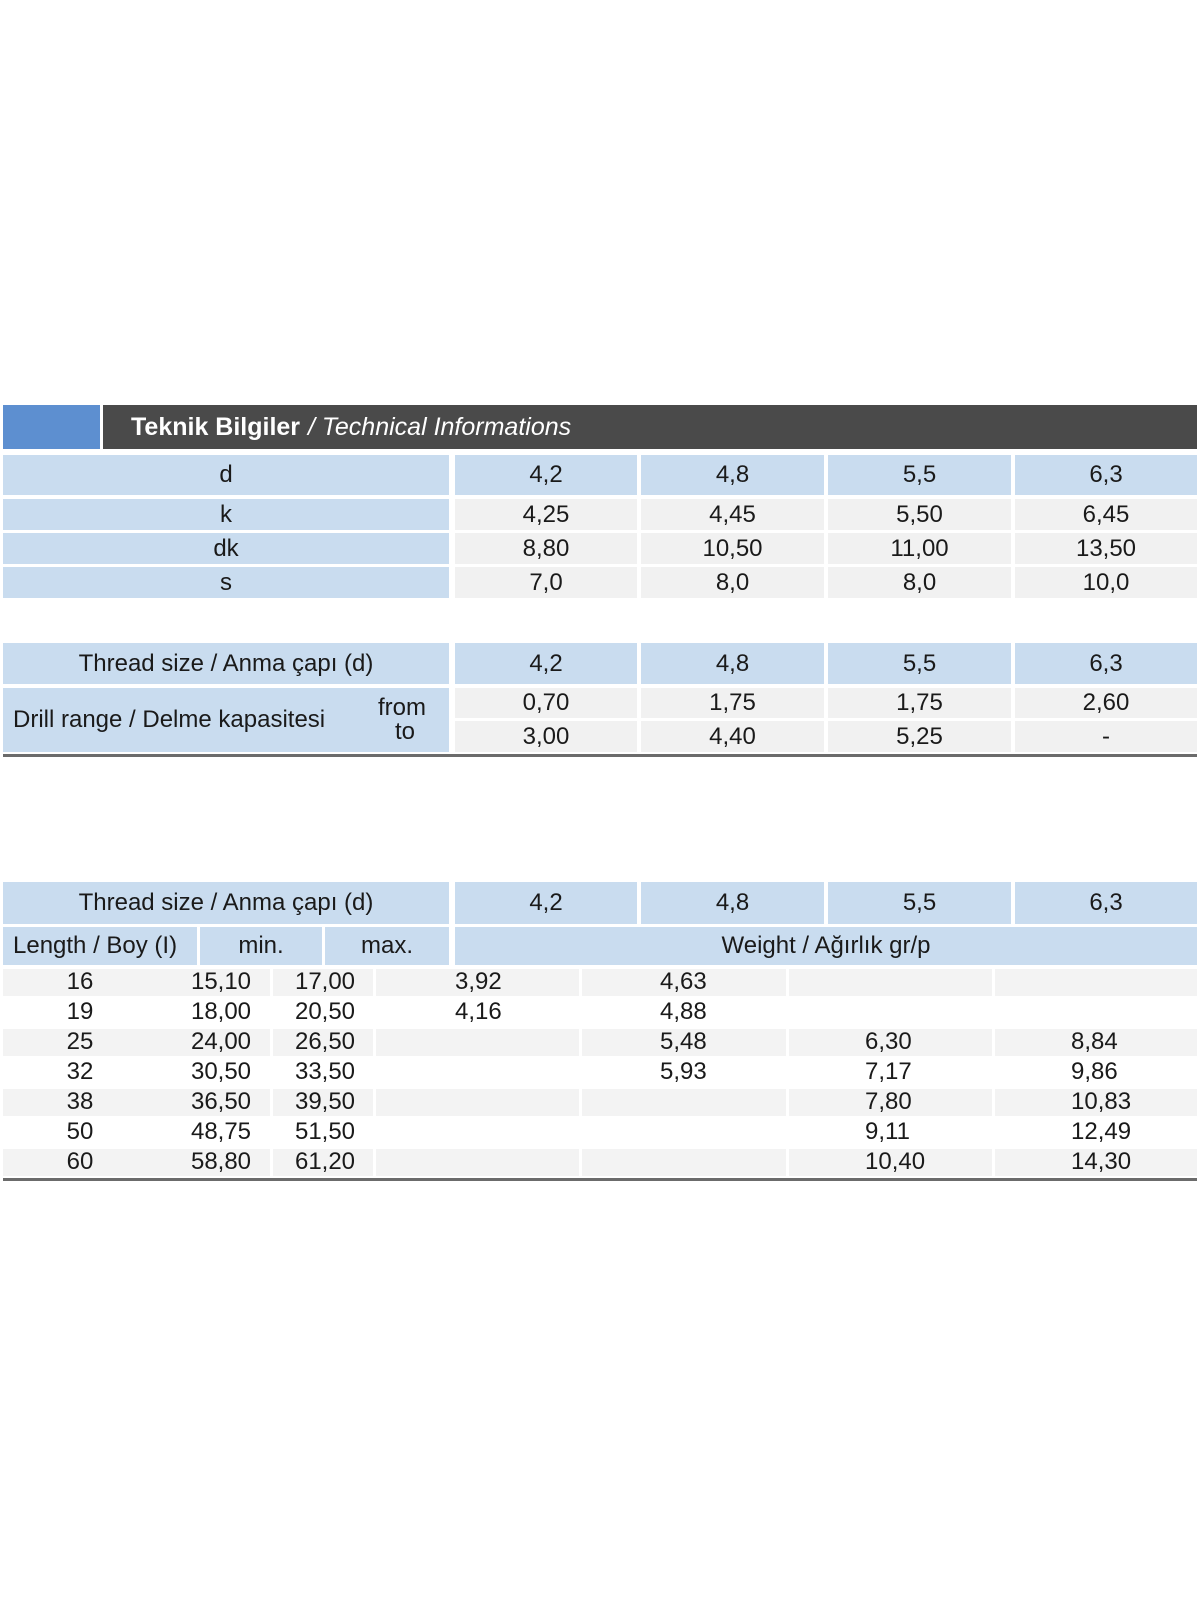 This screenshot has width=1200, height=1600. What do you see at coordinates (919, 736) in the screenshot?
I see `drill-to-value: 5,25` at bounding box center [919, 736].